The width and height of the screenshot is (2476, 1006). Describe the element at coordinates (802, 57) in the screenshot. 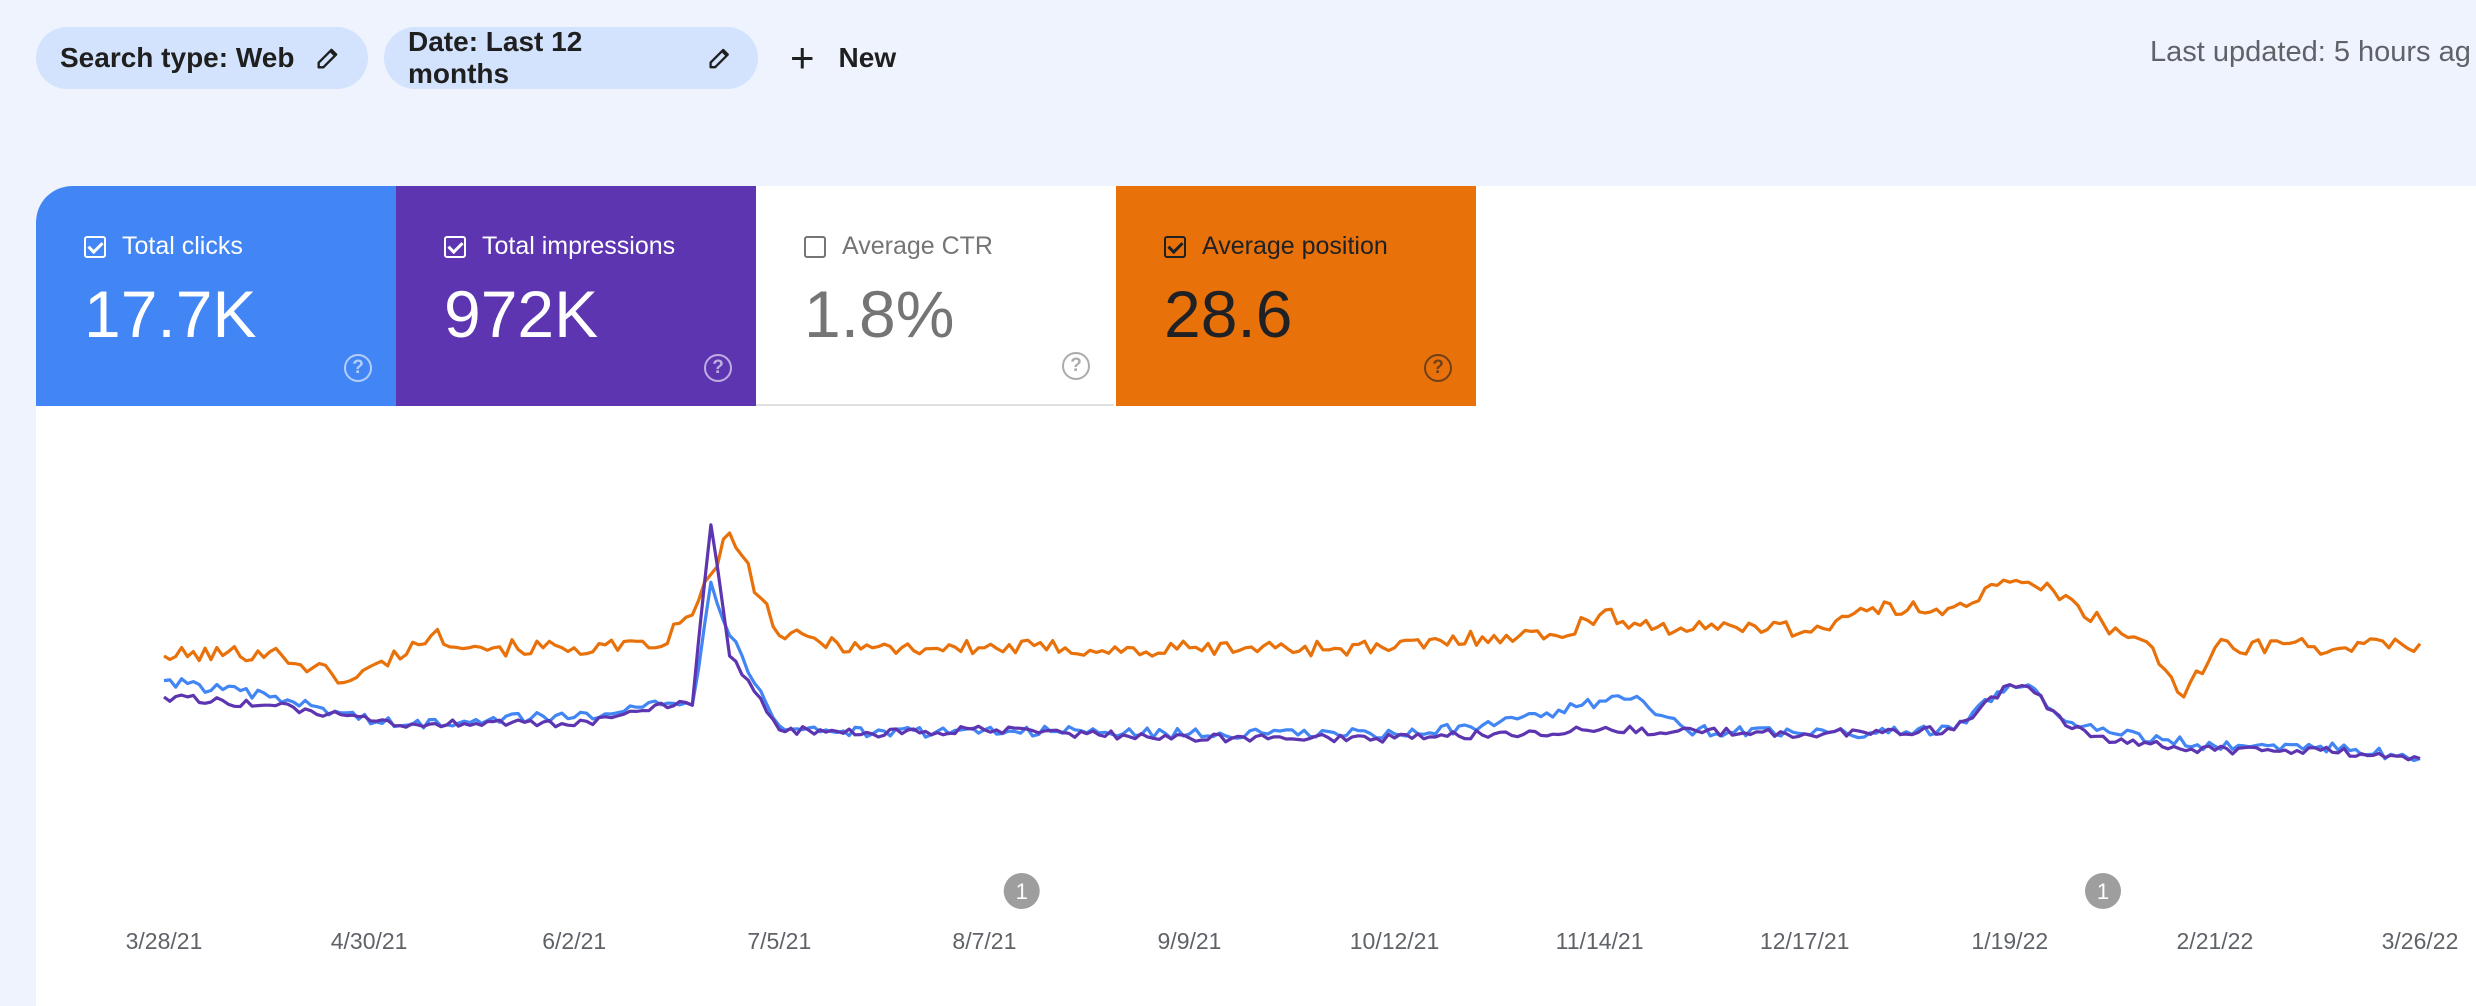

I see `plus-icon: +` at that location.